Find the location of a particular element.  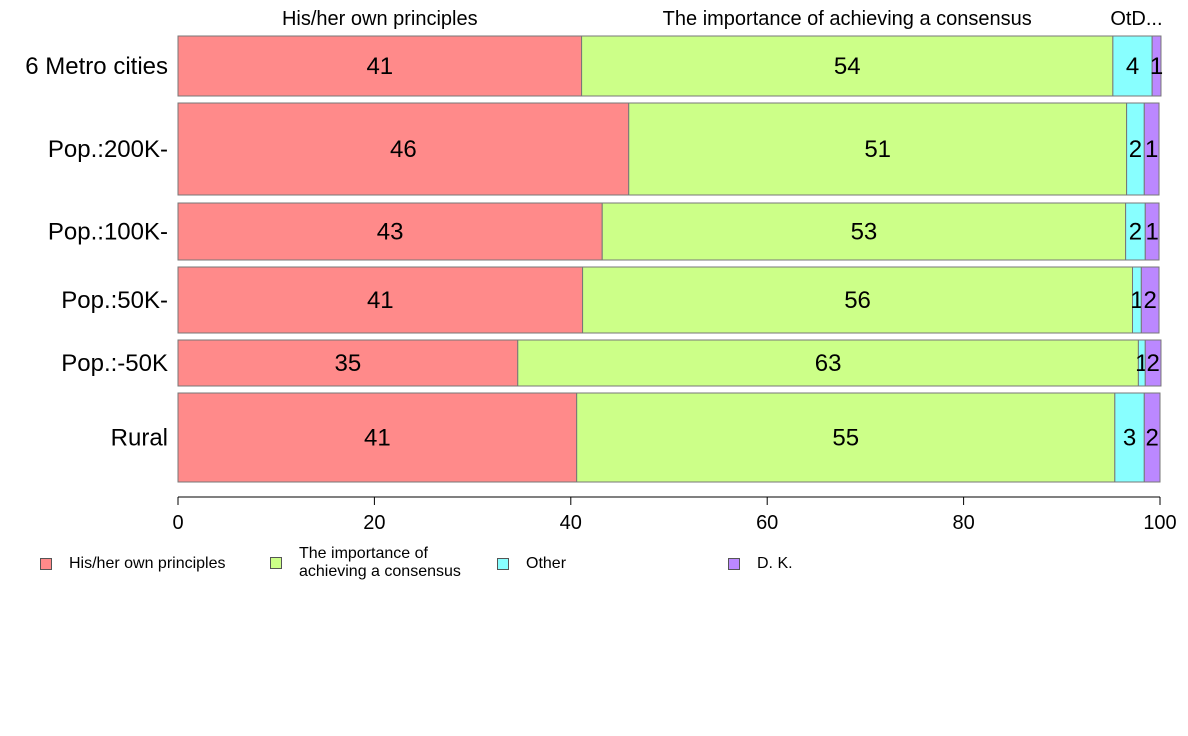

legend-label-line: His/her own principles is located at coordinates (147, 563).